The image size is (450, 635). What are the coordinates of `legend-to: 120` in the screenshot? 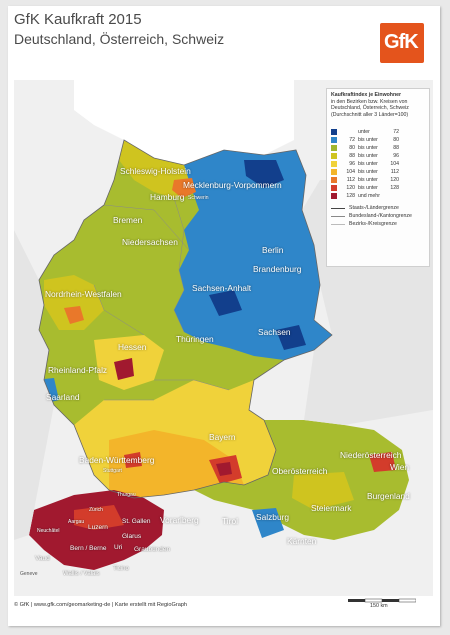 It's located at (394, 180).